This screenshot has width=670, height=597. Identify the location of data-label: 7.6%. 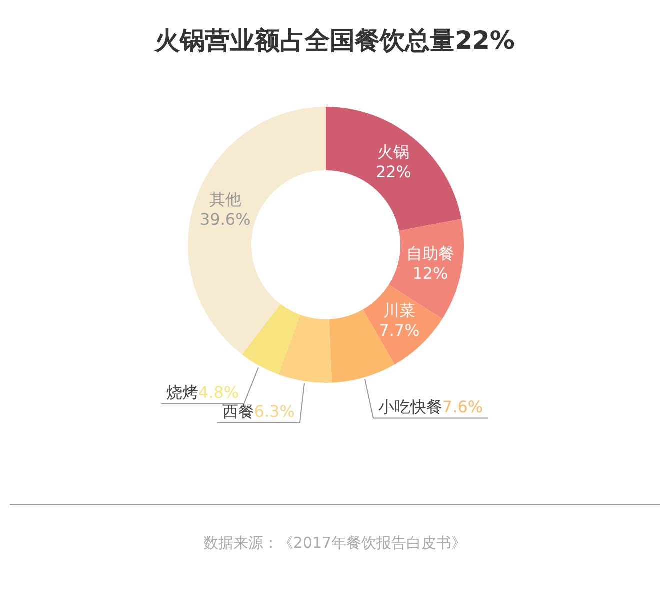
(463, 406).